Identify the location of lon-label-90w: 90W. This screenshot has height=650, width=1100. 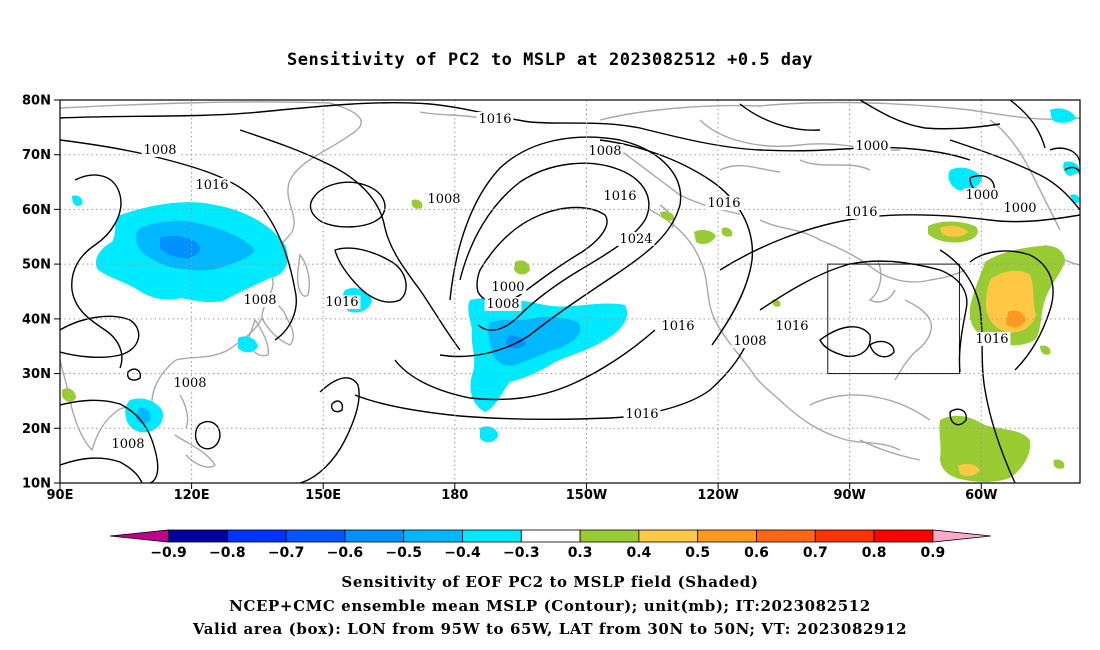
(849, 495).